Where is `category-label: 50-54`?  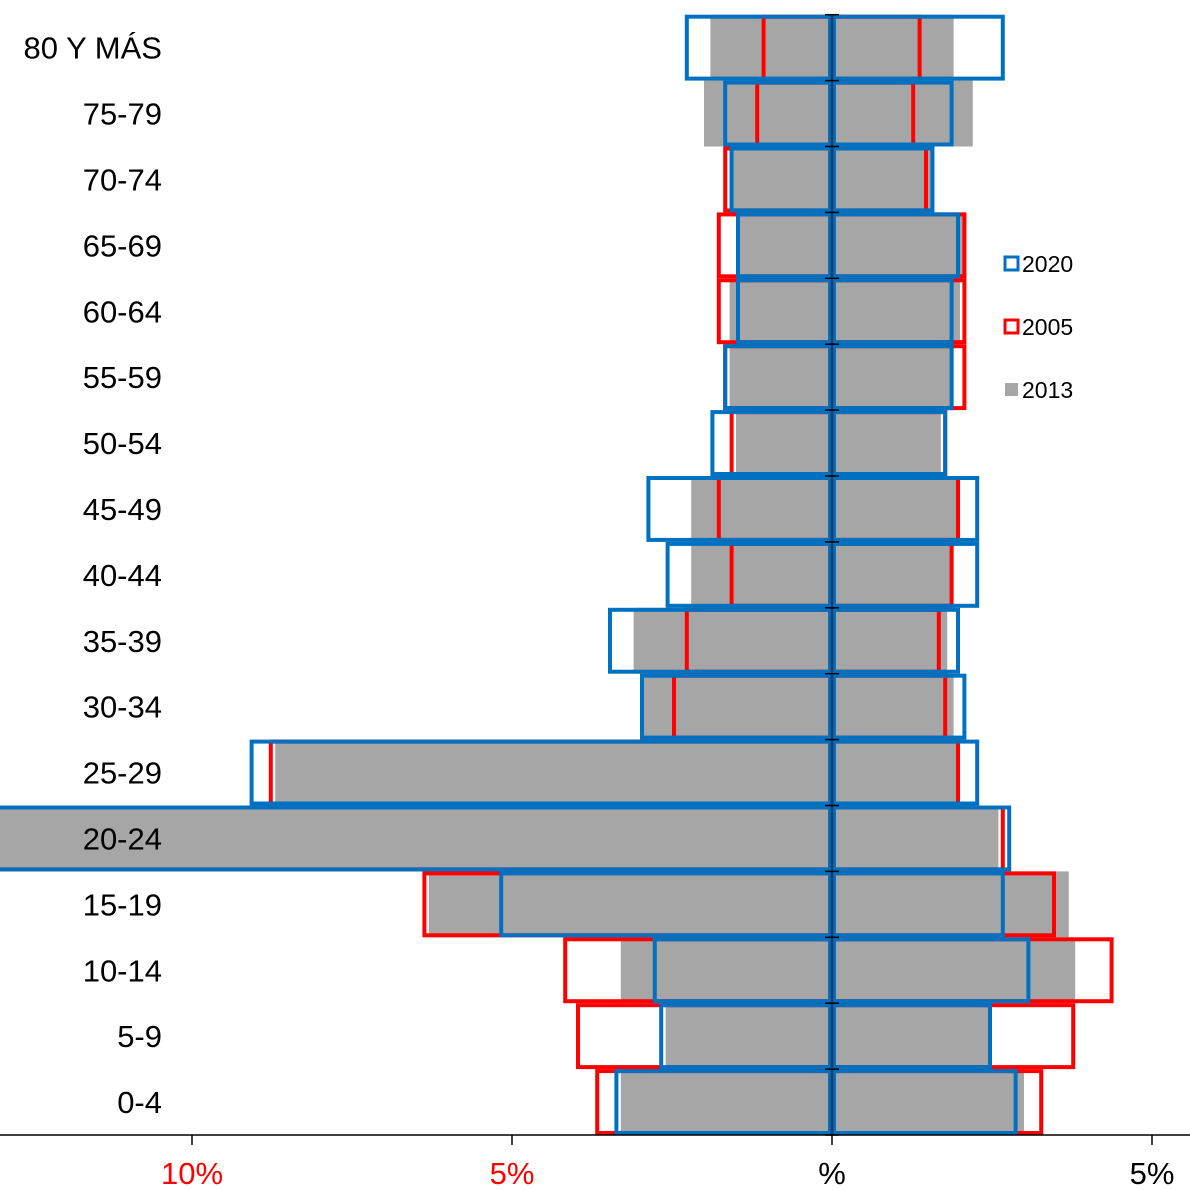
category-label: 50-54 is located at coordinates (122, 443).